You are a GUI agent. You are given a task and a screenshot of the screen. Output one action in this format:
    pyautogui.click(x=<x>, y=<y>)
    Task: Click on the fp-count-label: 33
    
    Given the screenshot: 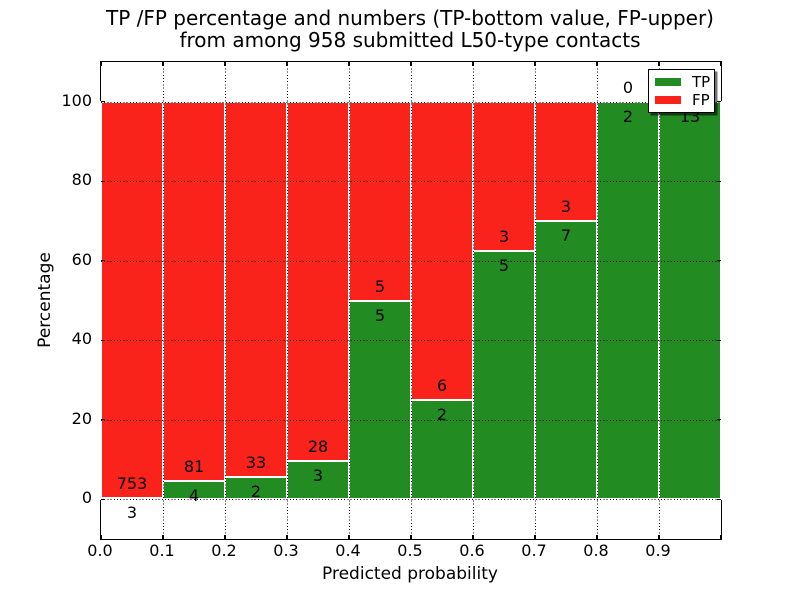 What is the action you would take?
    pyautogui.click(x=256, y=462)
    